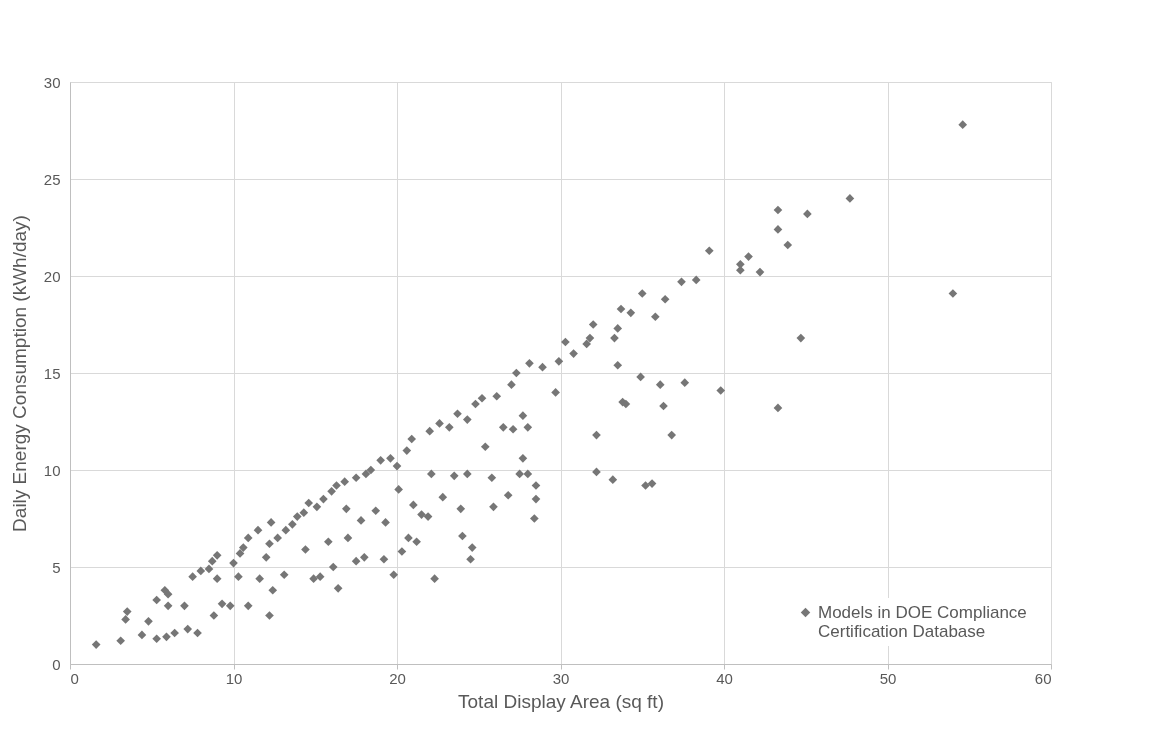 The height and width of the screenshot is (731, 1161). Describe the element at coordinates (52, 276) in the screenshot. I see `y-tick-label: 20` at that location.